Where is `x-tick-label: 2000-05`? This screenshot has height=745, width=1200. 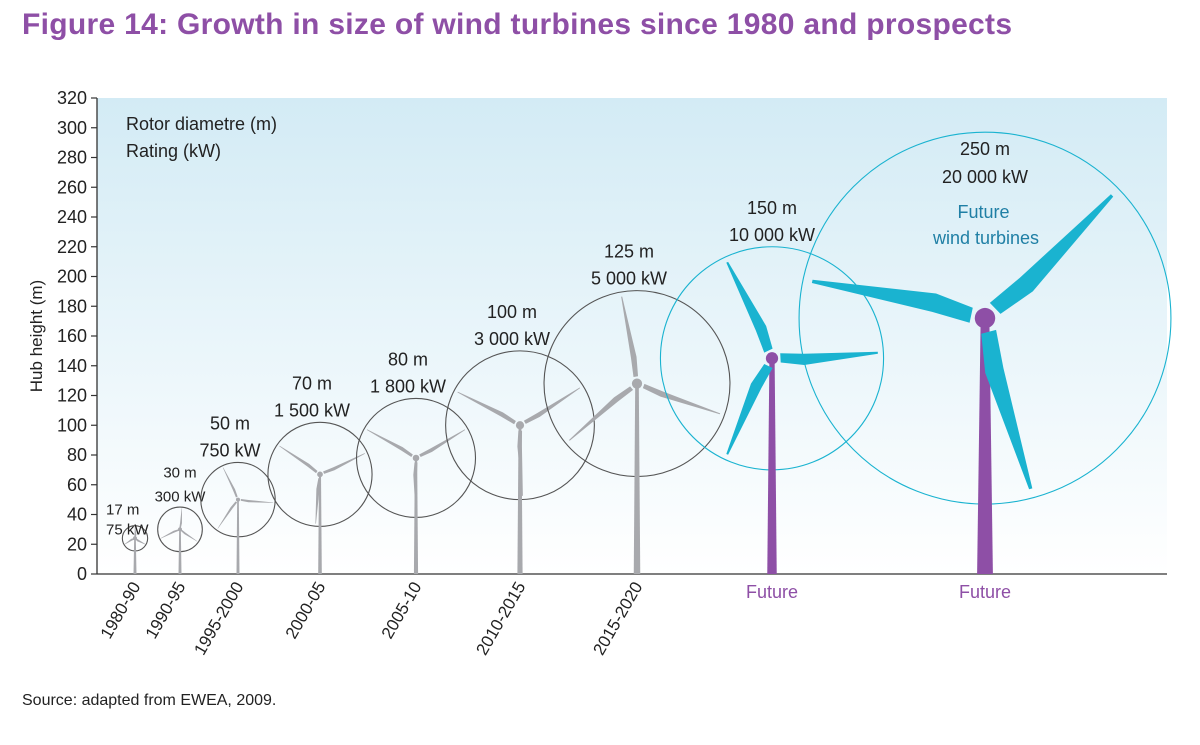
x-tick-label: 2000-05 is located at coordinates (306, 611).